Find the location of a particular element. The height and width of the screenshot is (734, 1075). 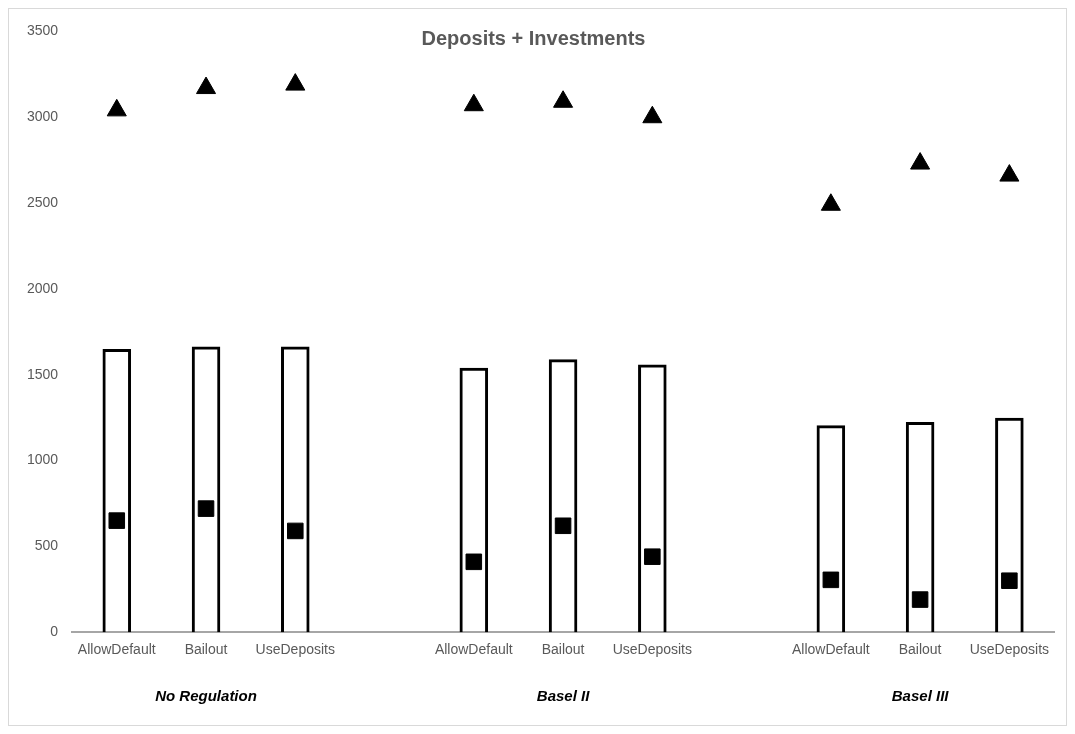

y-tick-label: 1500 is located at coordinates (42, 373).